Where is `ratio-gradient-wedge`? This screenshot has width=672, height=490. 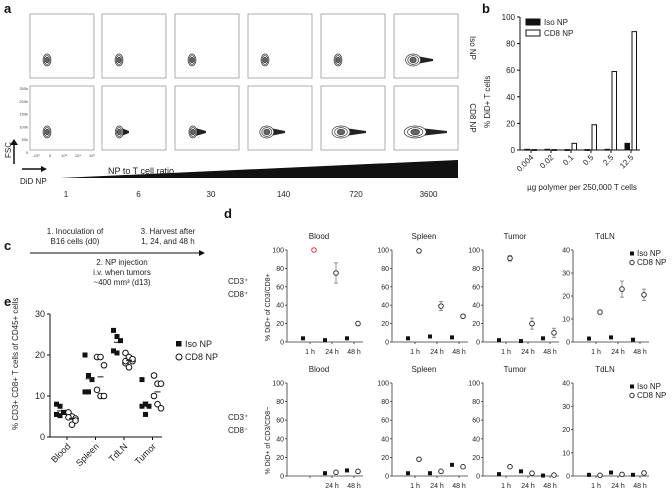 ratio-gradient-wedge is located at coordinates (259, 169).